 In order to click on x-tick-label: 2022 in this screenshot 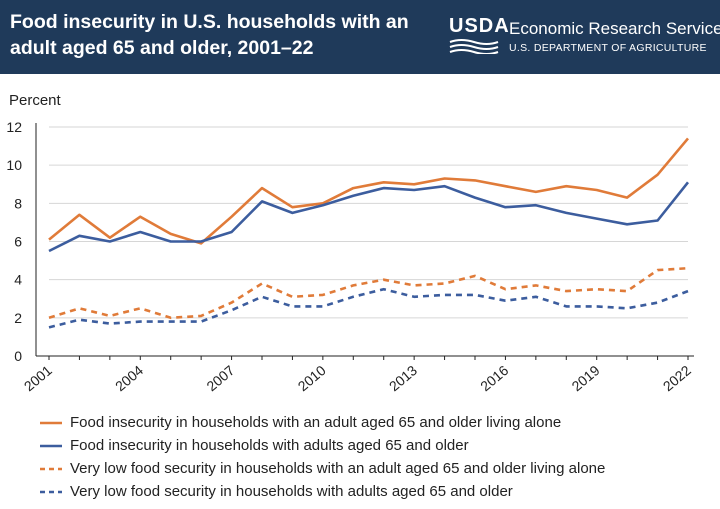, I will do `click(677, 378)`.